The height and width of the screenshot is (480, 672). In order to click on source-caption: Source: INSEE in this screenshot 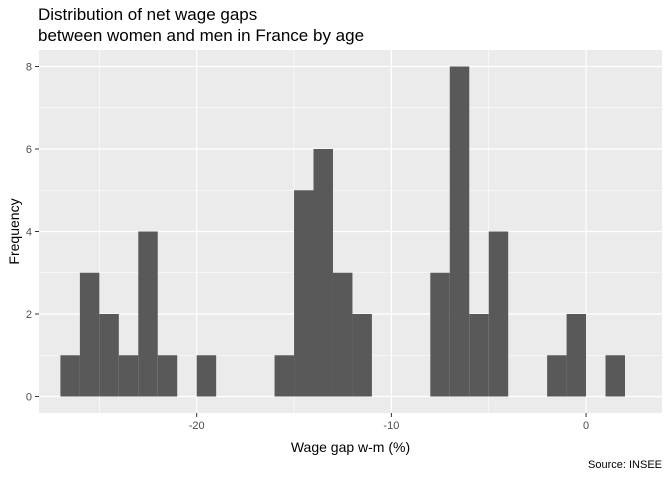, I will do `click(625, 465)`.